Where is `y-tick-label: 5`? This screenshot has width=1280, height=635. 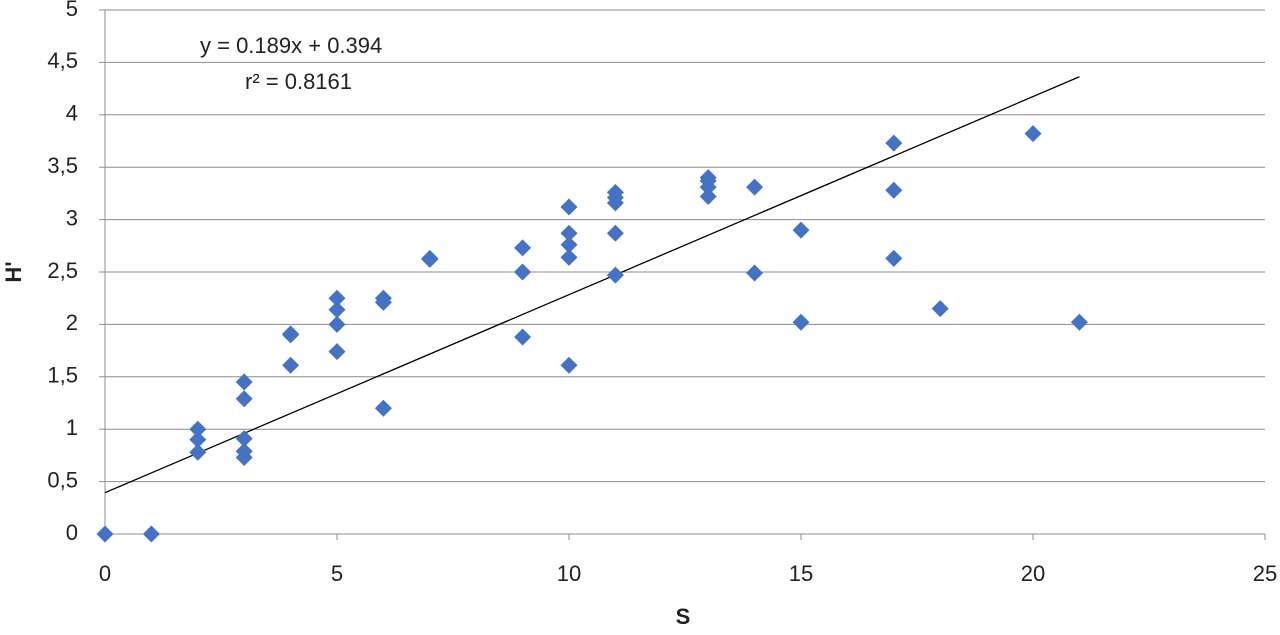 y-tick-label: 5 is located at coordinates (72, 10).